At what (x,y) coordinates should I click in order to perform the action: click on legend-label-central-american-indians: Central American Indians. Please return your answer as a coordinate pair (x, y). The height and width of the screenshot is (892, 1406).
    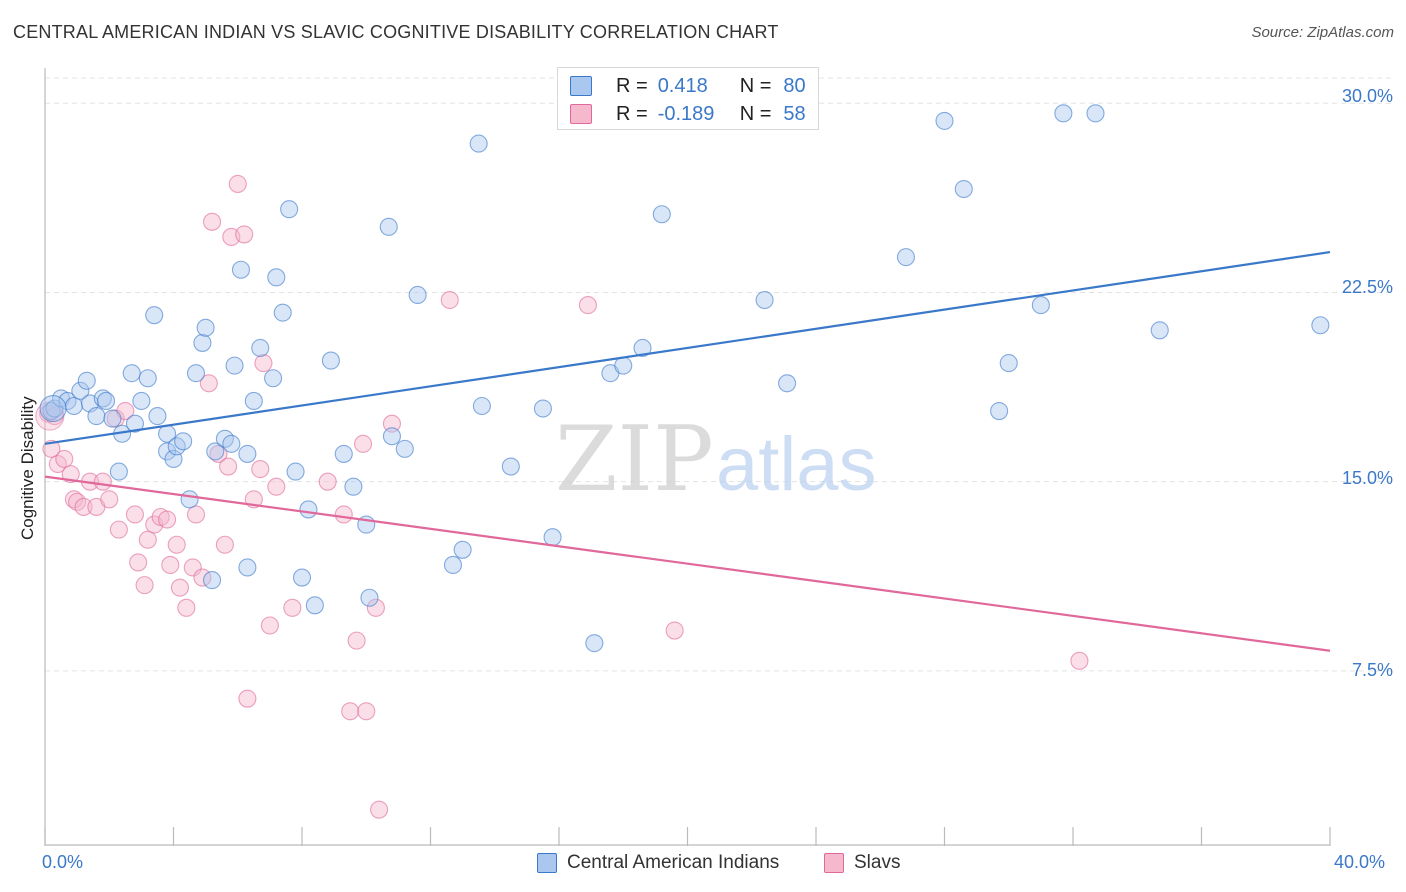
    Looking at the image, I should click on (673, 862).